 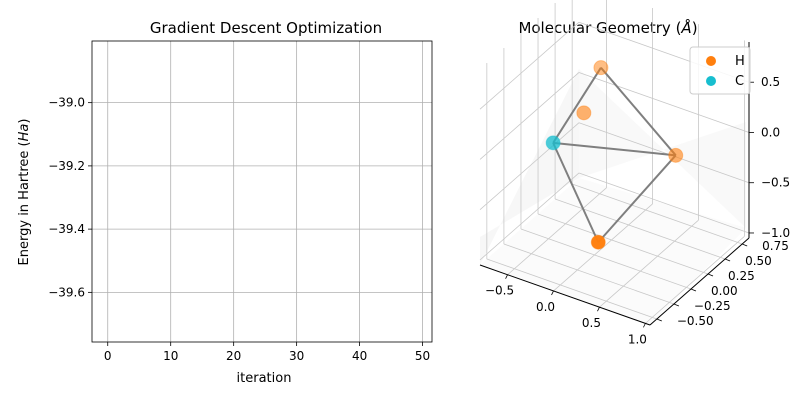 What do you see at coordinates (637, 339) in the screenshot?
I see `x-tick-label: 1.0` at bounding box center [637, 339].